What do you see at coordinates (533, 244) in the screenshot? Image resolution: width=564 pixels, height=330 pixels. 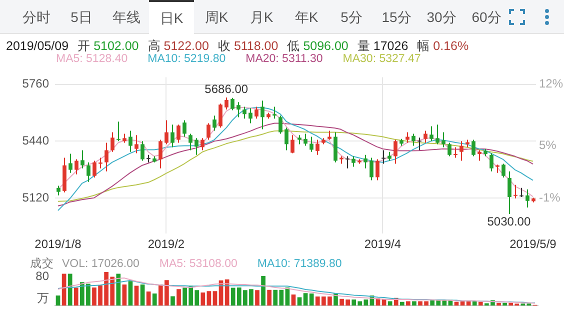 I see `x-tick-label: 2019/5/9` at bounding box center [533, 244].